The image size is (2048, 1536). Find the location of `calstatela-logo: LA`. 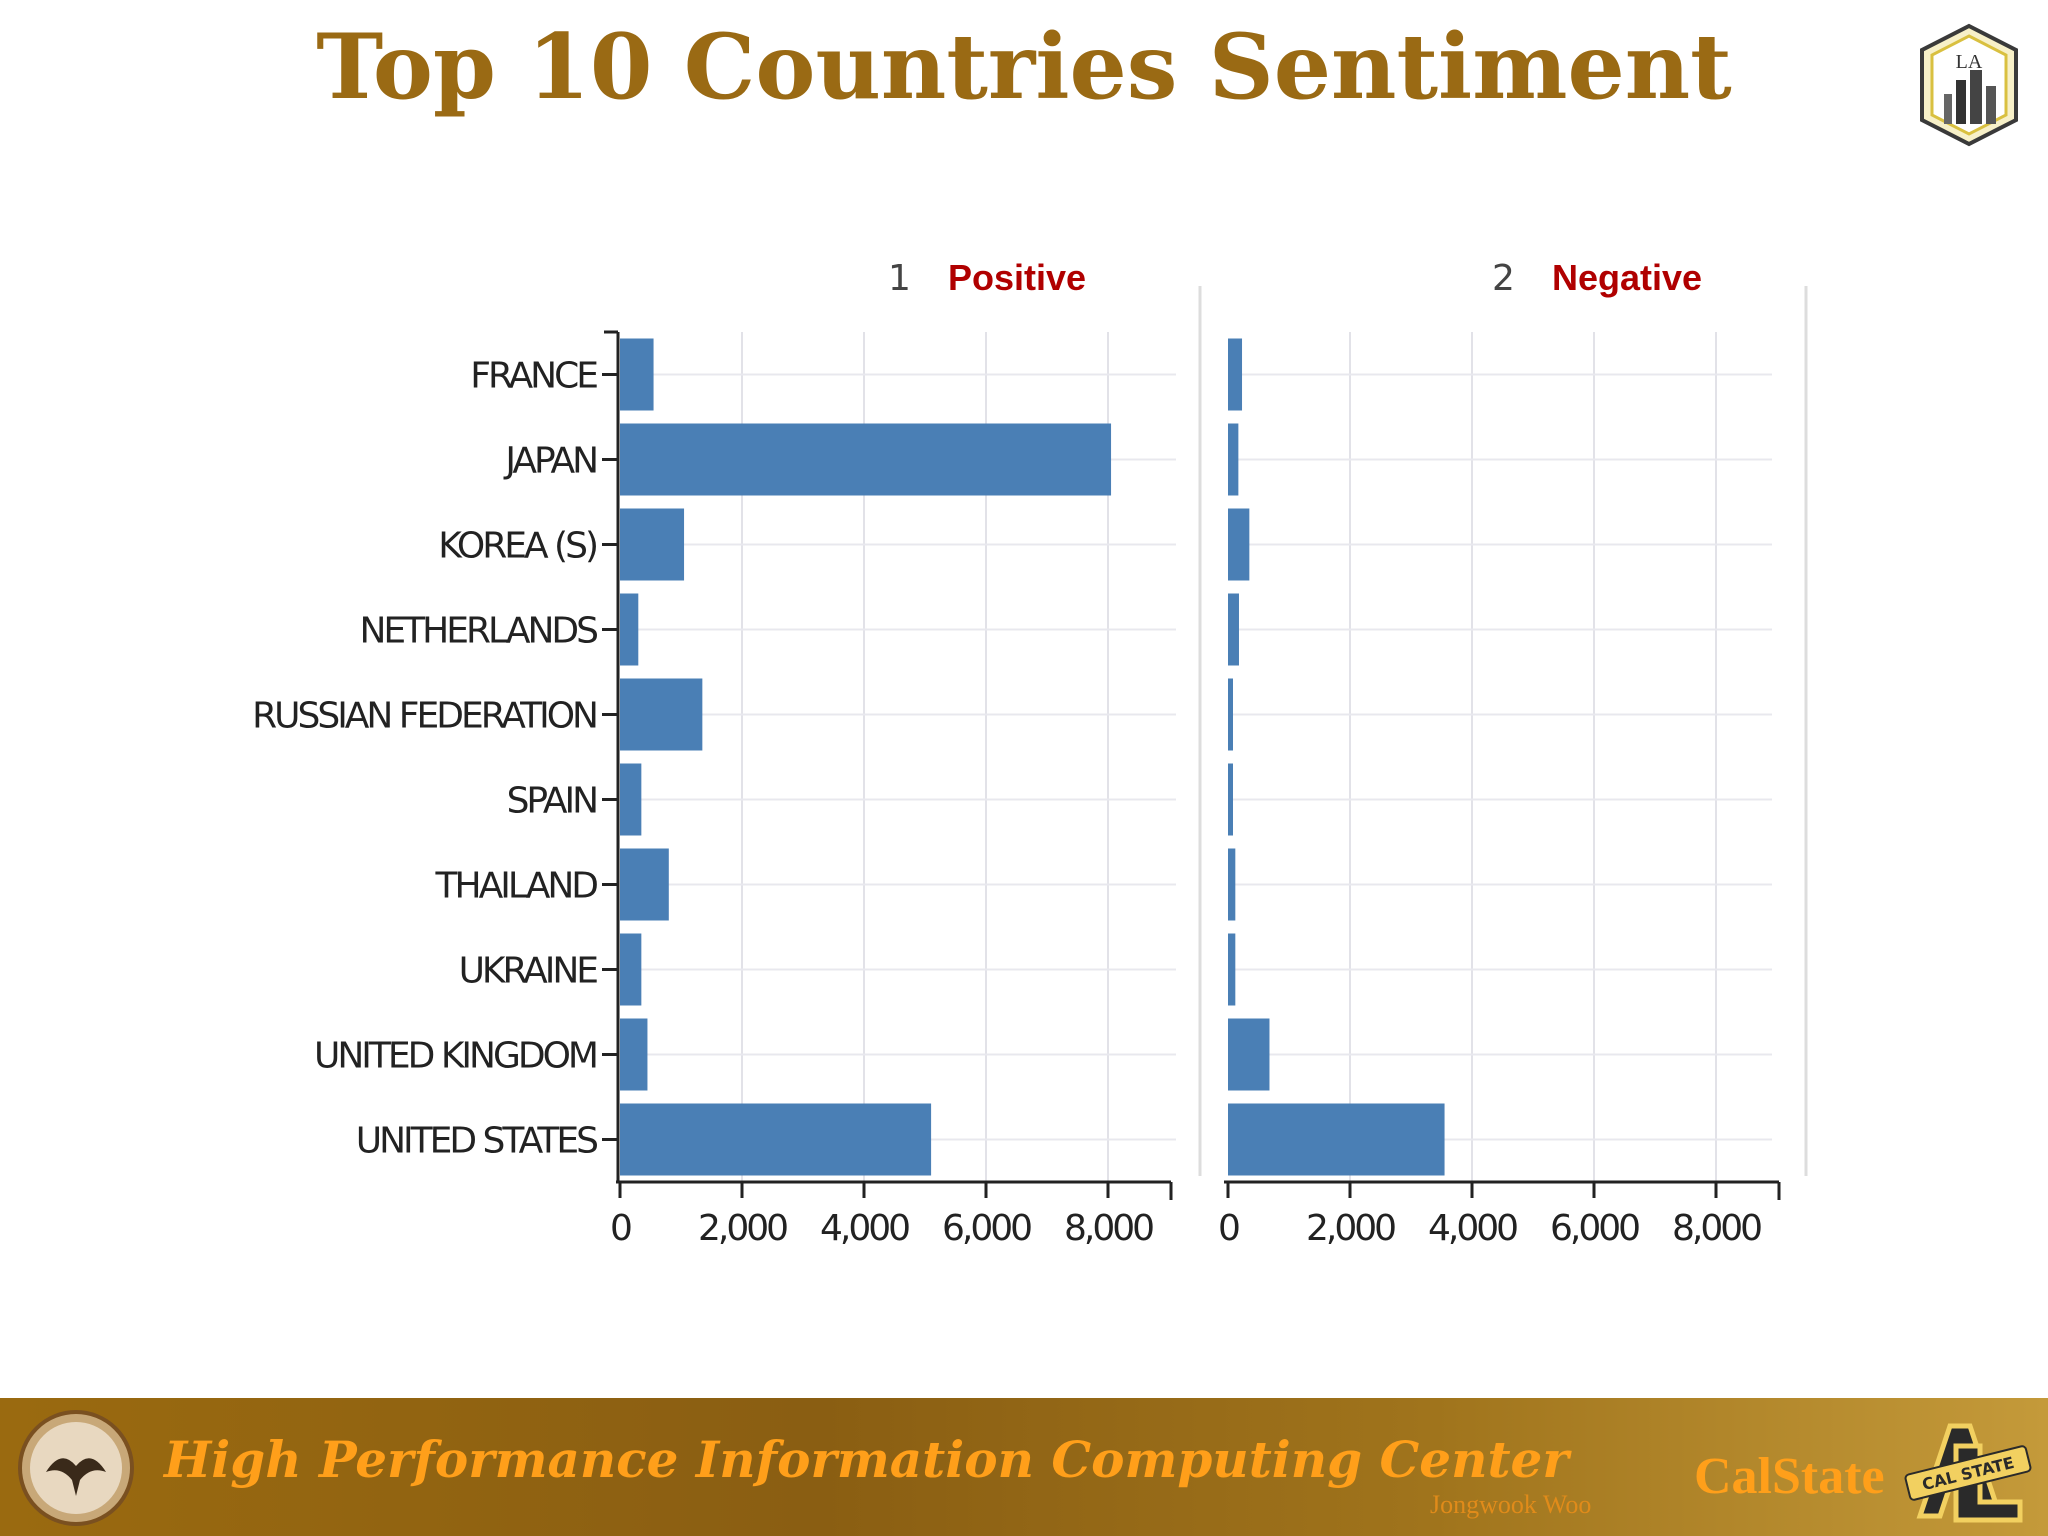

calstatela-logo: LA is located at coordinates (1969, 85).